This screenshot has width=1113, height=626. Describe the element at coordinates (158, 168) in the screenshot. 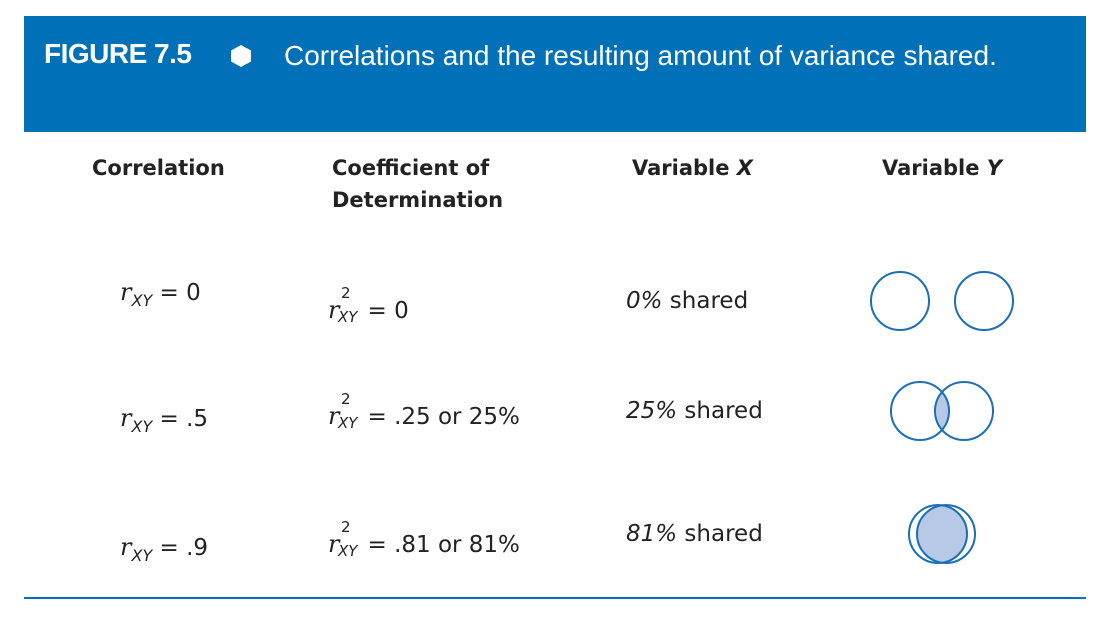

I see `header-correlation: Correlation` at that location.